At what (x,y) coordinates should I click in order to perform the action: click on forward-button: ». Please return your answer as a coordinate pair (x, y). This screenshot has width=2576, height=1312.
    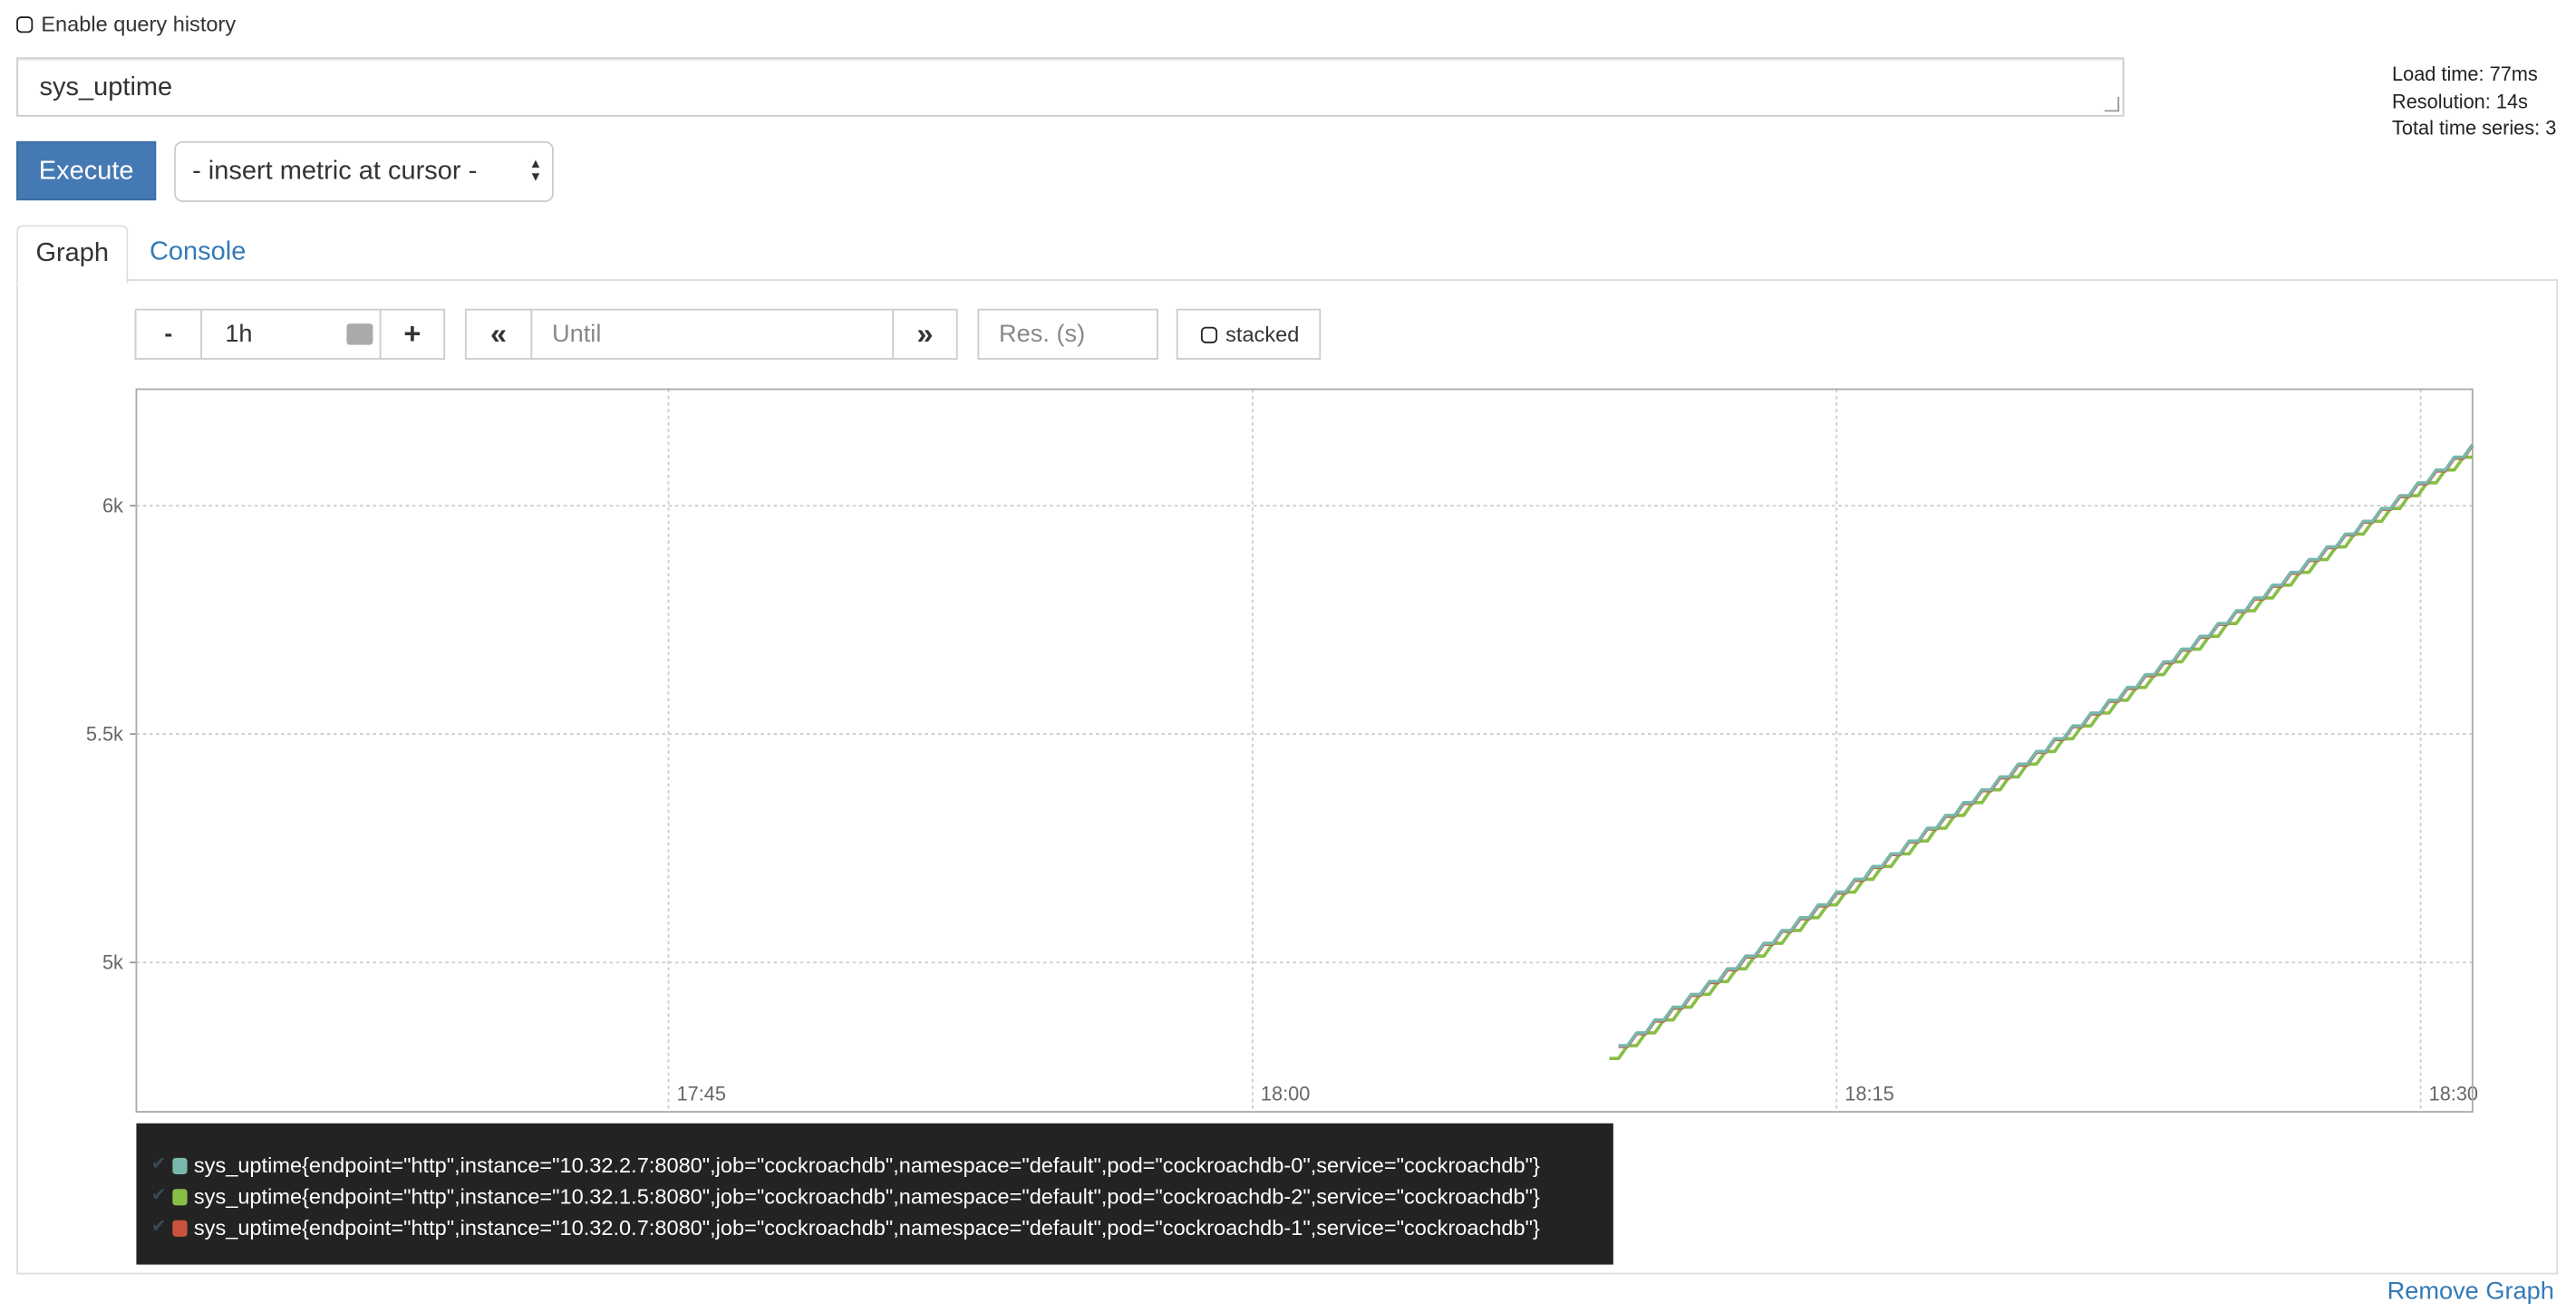
    Looking at the image, I should click on (925, 334).